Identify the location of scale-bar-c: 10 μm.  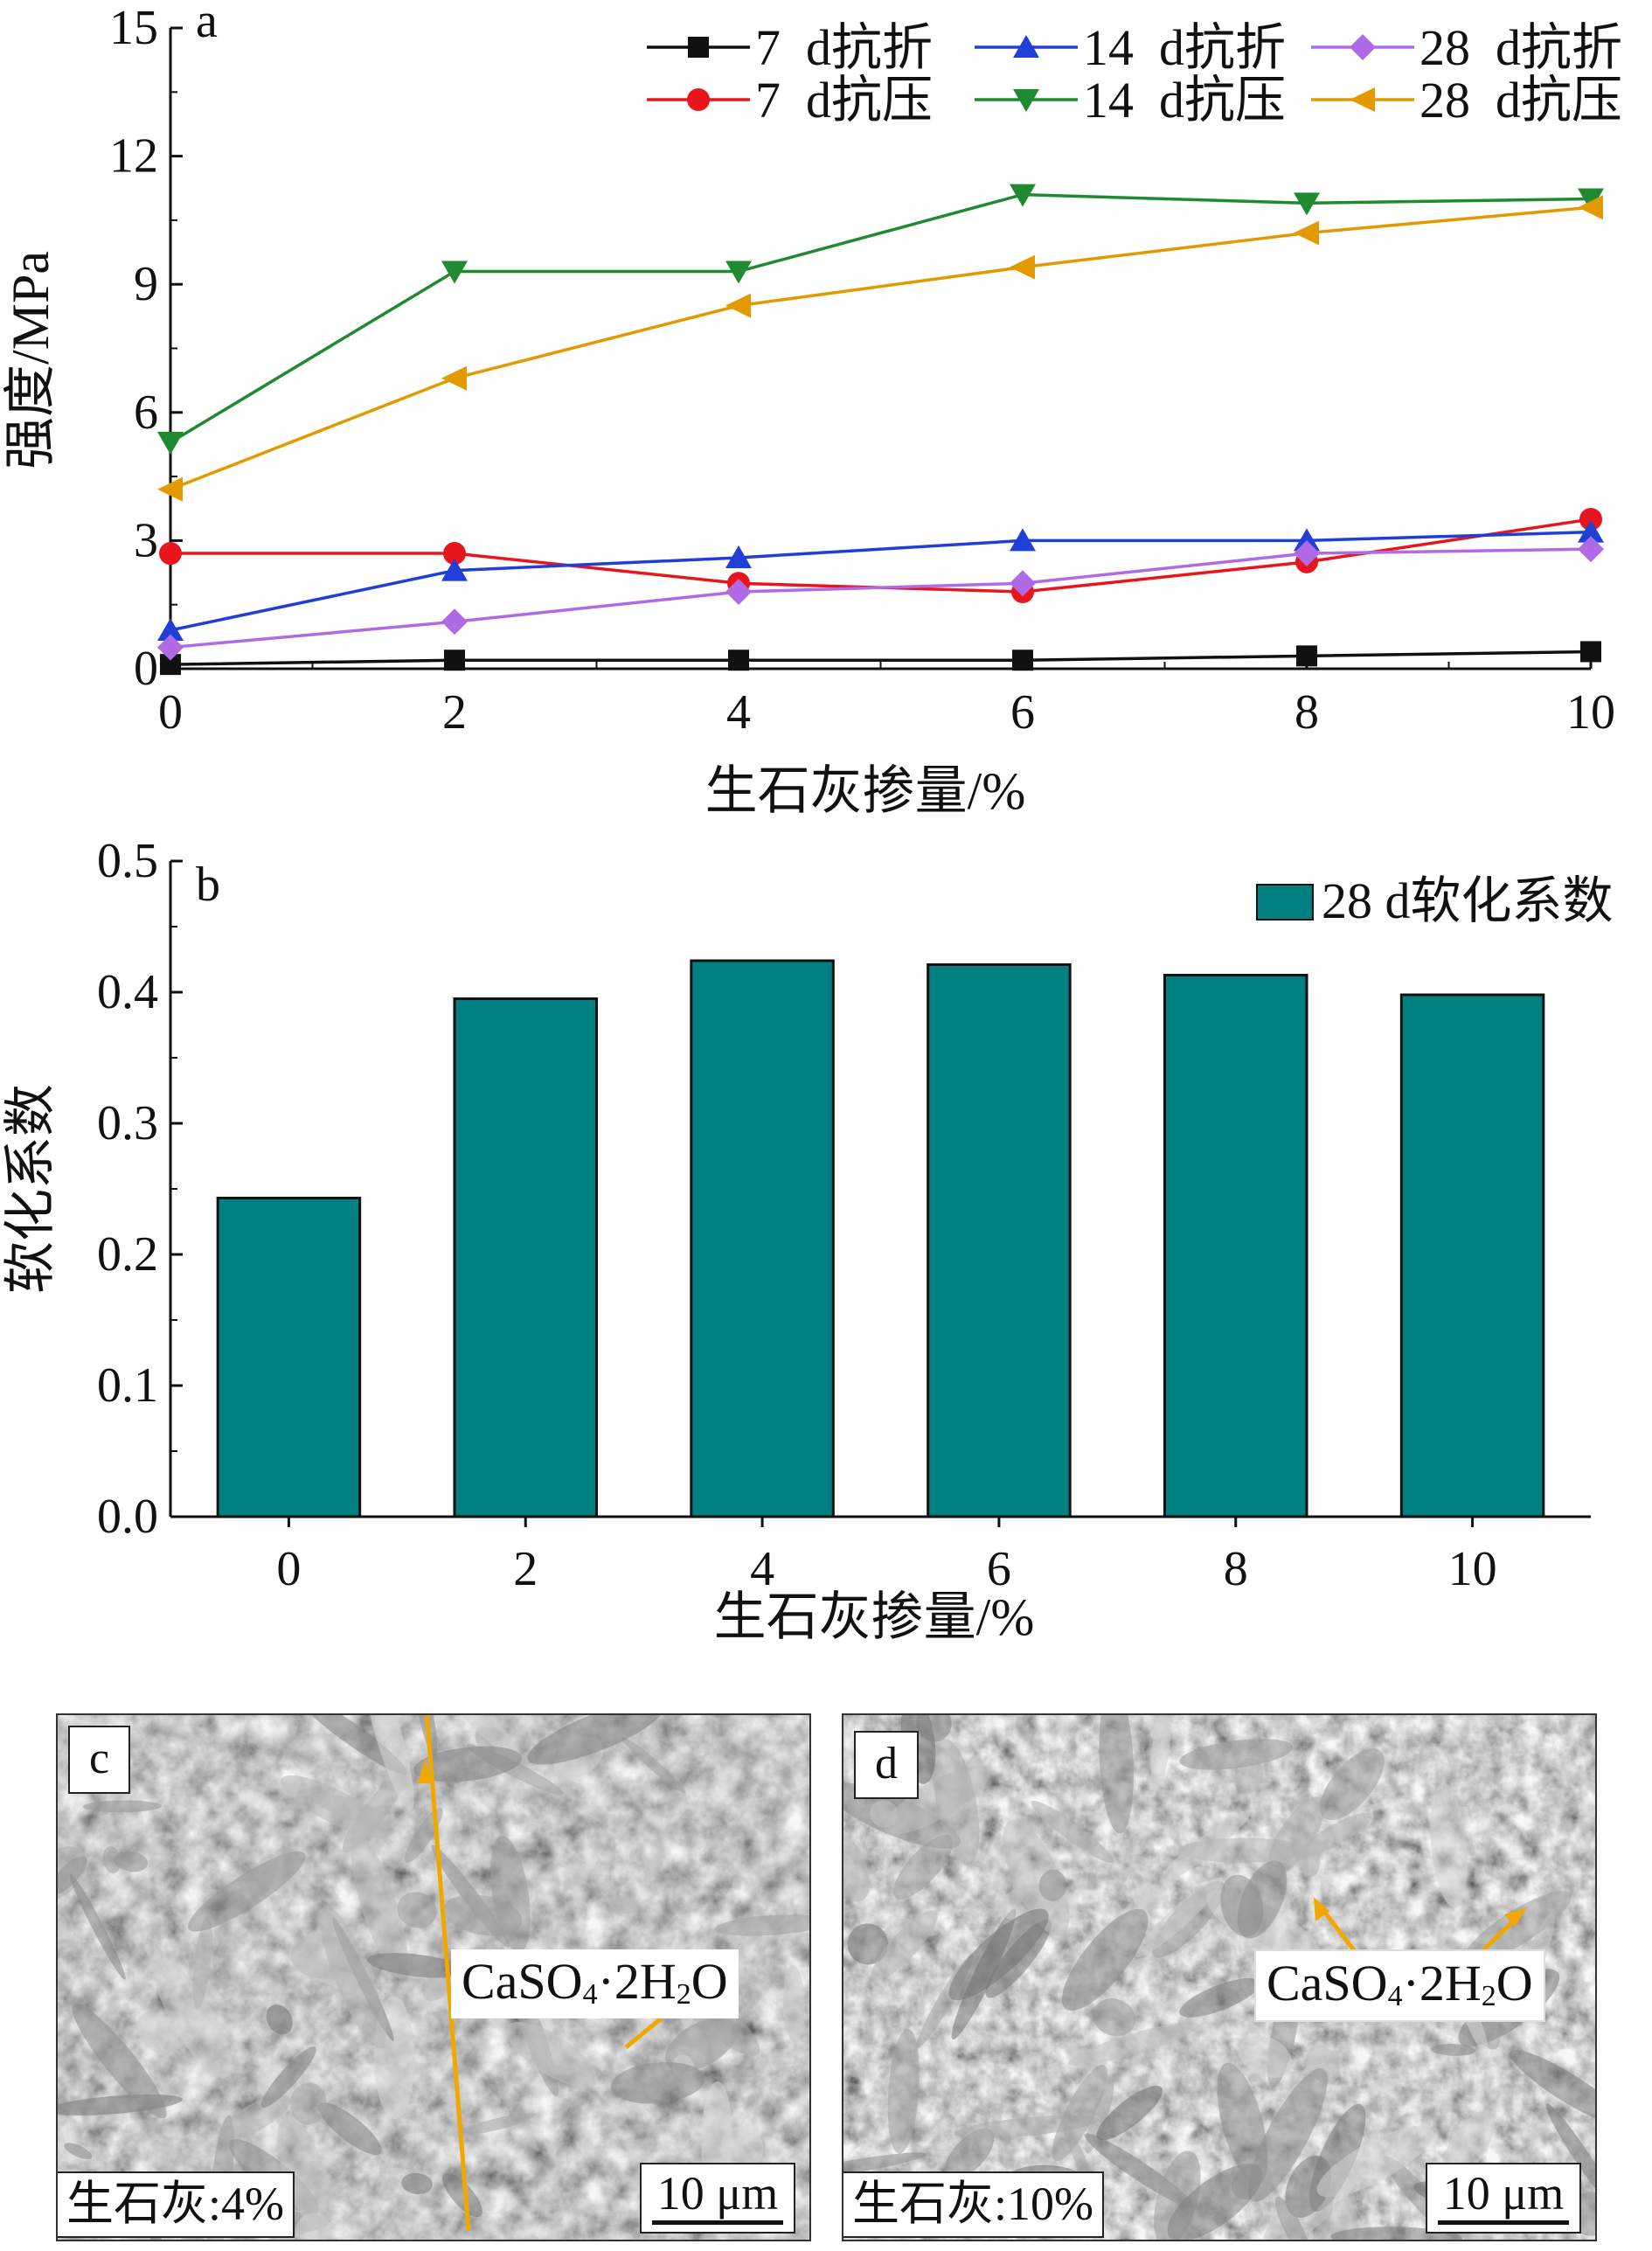
(718, 2198).